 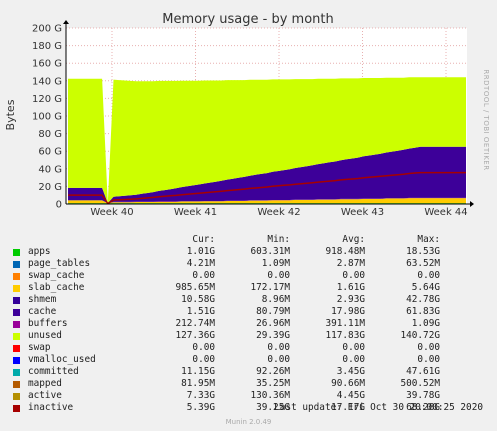 I want to click on legend-name: slab_cache, so click(x=56, y=287).